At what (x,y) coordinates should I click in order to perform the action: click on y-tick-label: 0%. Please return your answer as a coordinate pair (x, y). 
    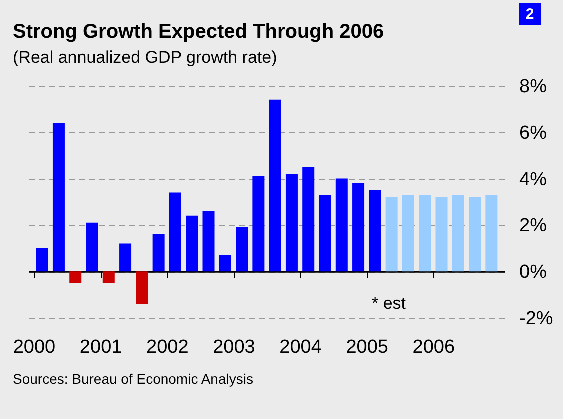
    Looking at the image, I should click on (534, 273).